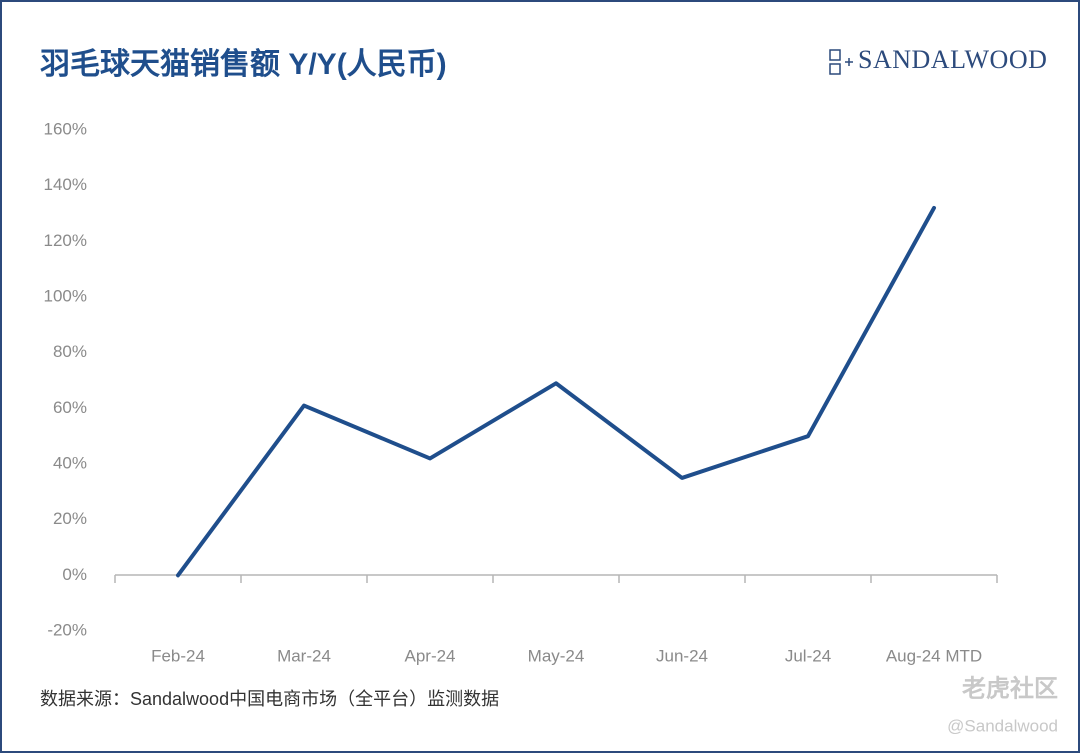  What do you see at coordinates (65, 240) in the screenshot?
I see `y-tick-label: 120%` at bounding box center [65, 240].